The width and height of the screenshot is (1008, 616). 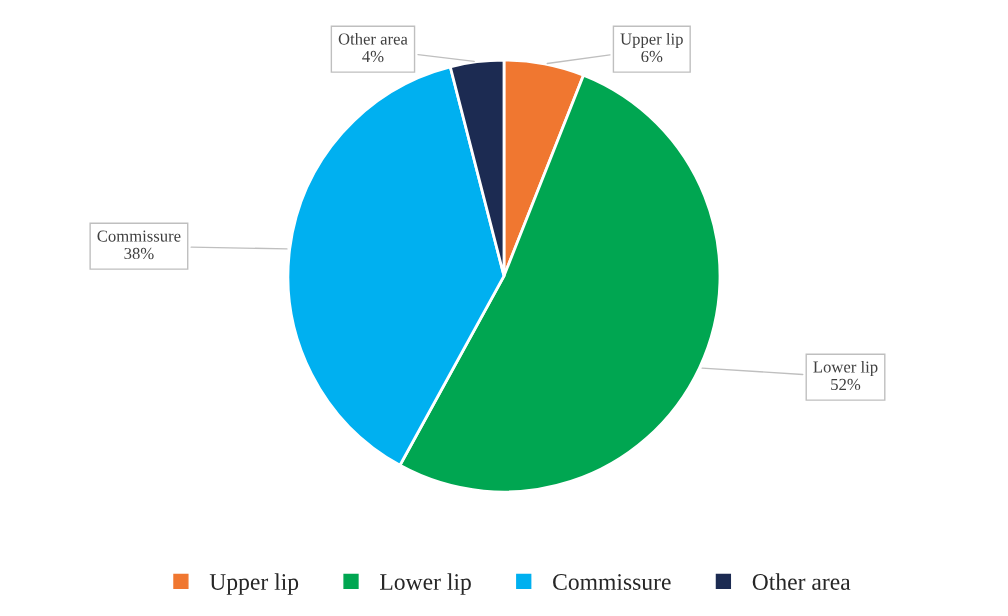 I want to click on slice-label: Commissure, so click(x=139, y=236).